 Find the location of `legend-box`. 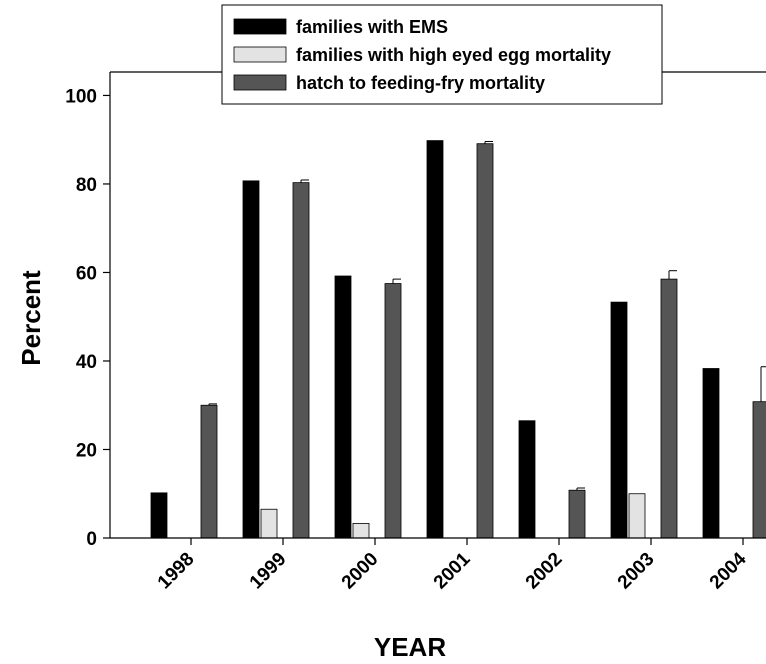

legend-box is located at coordinates (442, 54).